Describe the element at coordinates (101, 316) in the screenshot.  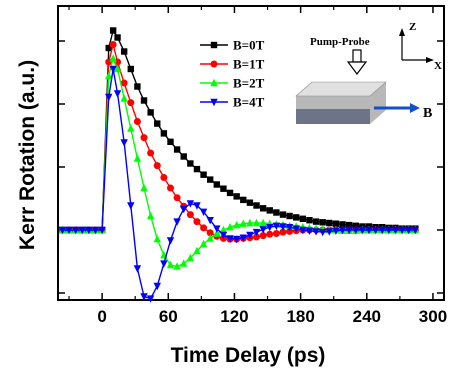
I see `x-tick-label: 0` at that location.